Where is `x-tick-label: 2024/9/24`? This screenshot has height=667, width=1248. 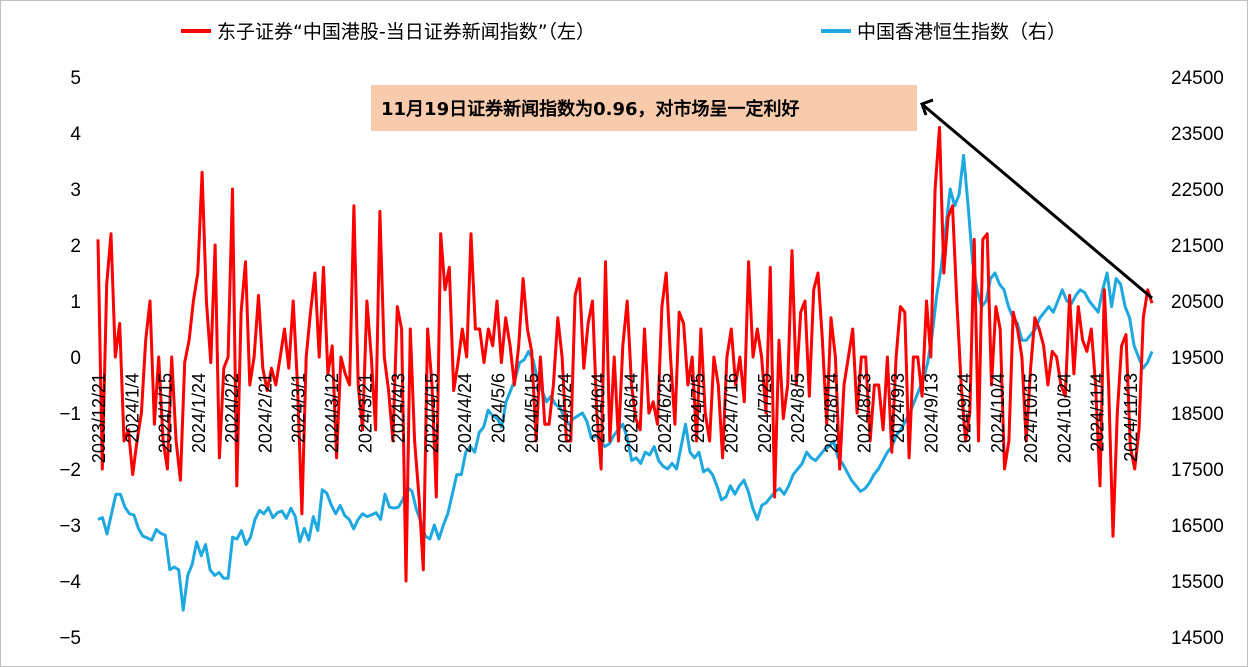
x-tick-label: 2024/9/24 is located at coordinates (965, 413).